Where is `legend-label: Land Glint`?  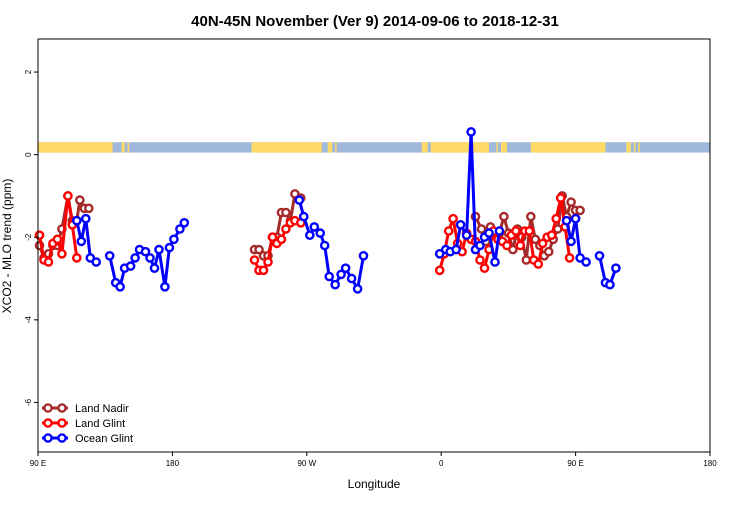 legend-label: Land Glint is located at coordinates (100, 424).